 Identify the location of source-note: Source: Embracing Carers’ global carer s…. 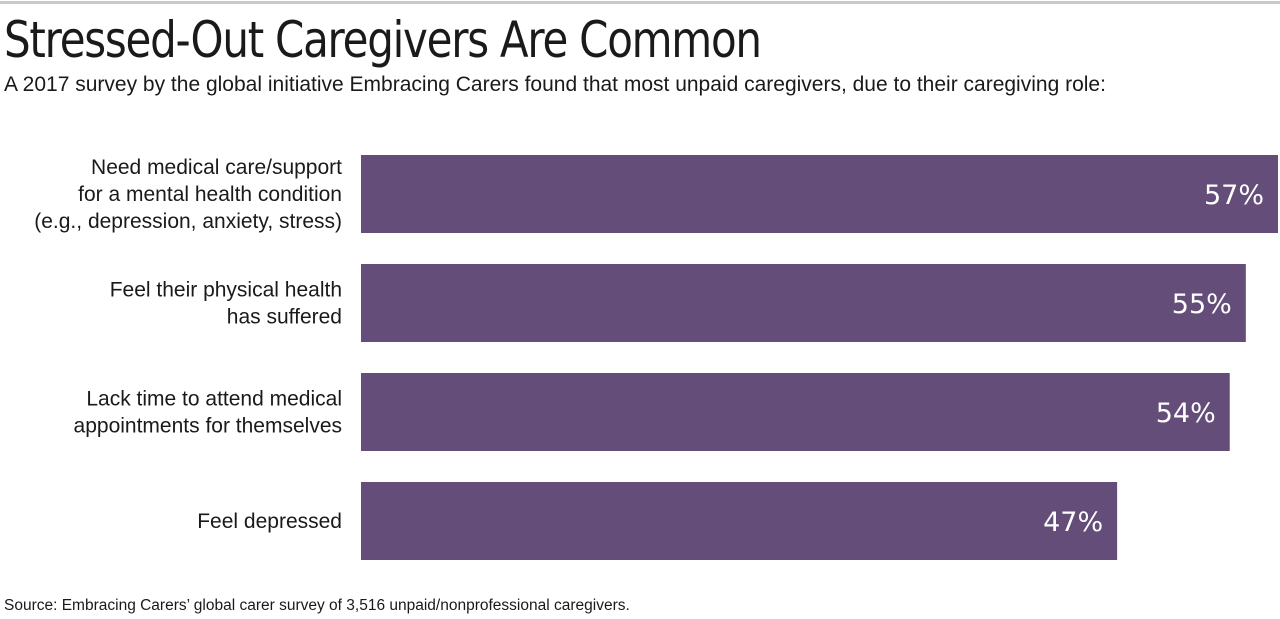
(317, 605).